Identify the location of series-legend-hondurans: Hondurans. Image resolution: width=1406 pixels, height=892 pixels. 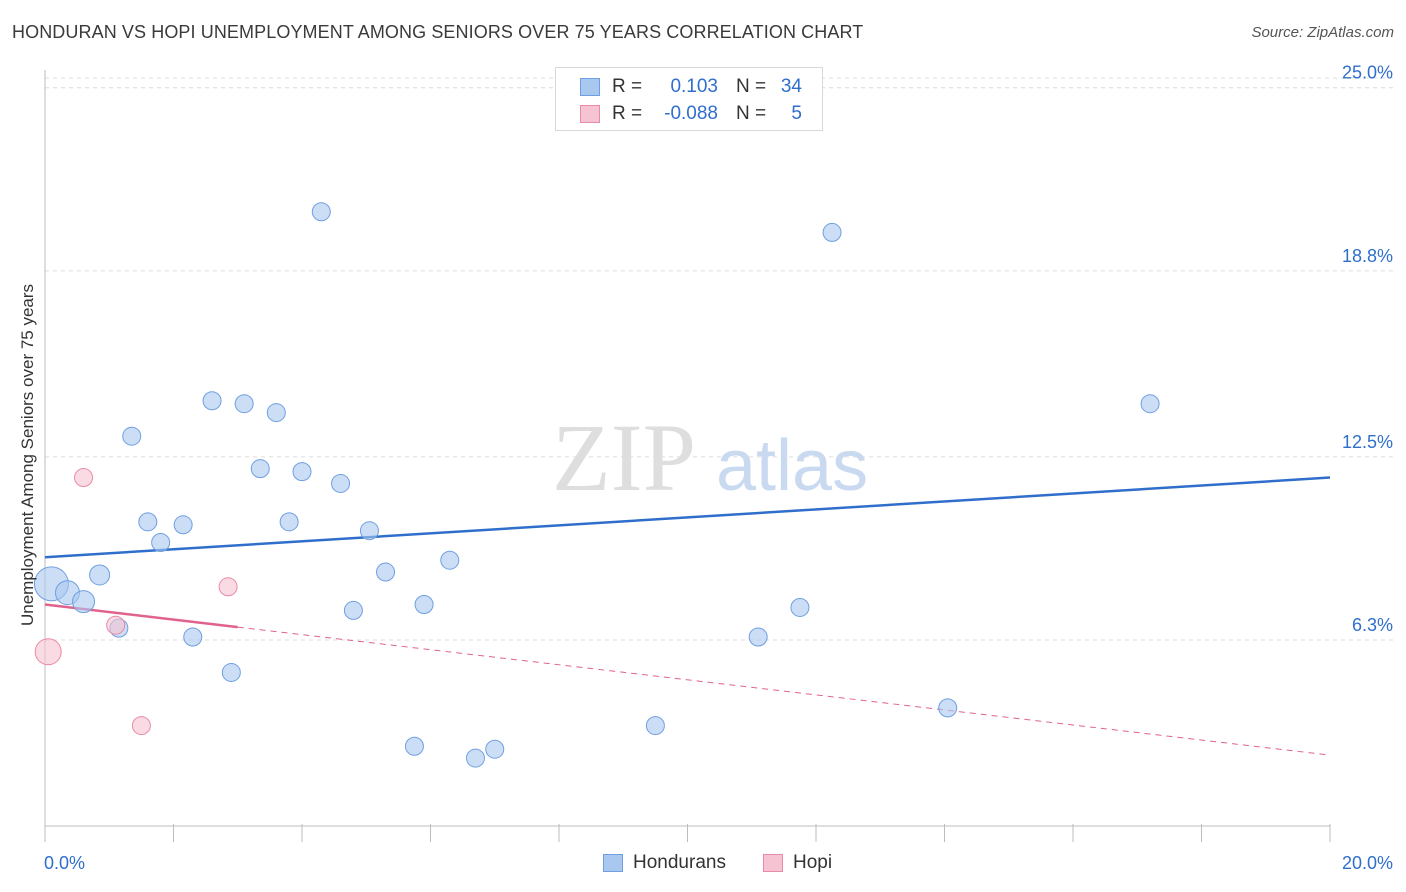
(664, 863).